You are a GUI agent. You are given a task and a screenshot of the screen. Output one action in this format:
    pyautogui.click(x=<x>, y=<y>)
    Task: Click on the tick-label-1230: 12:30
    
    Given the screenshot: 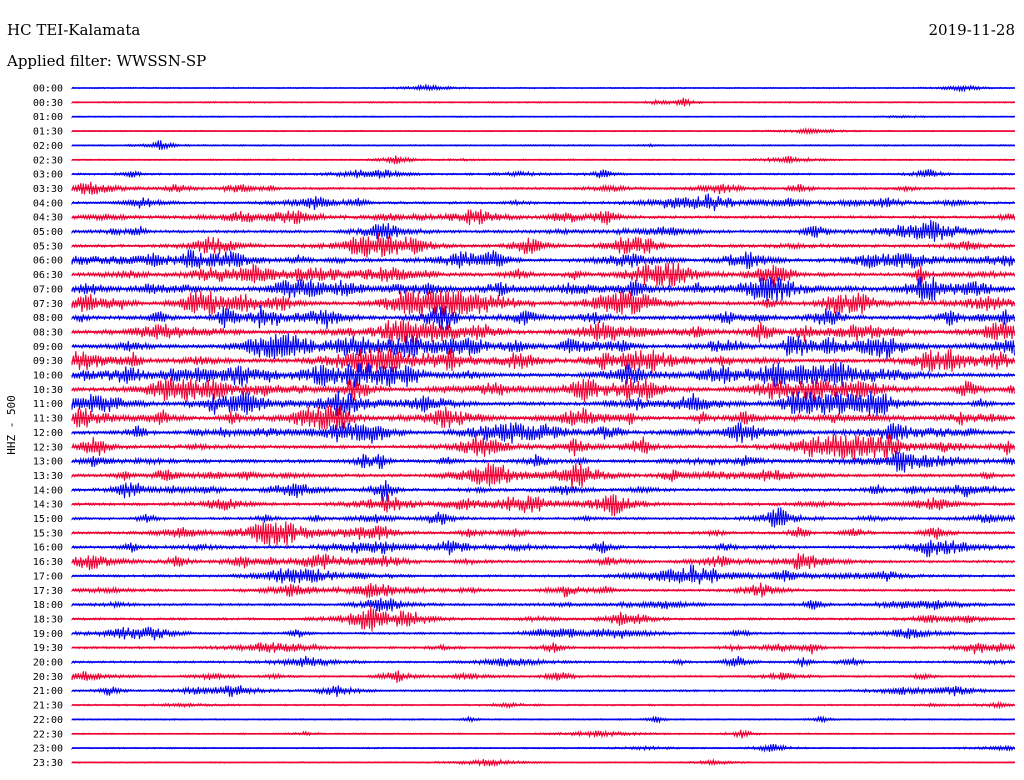 What is the action you would take?
    pyautogui.click(x=48, y=447)
    